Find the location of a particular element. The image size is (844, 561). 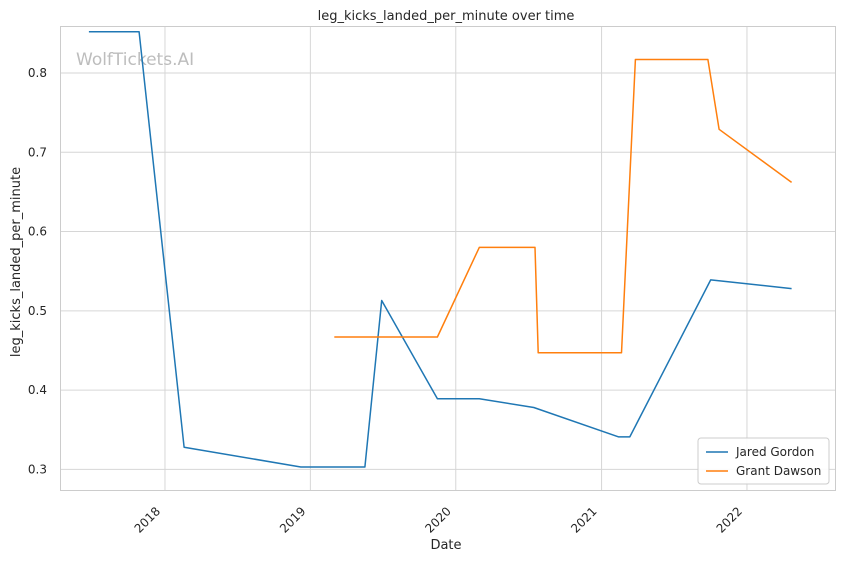

watermark: WolfTickets.AI is located at coordinates (135, 60).